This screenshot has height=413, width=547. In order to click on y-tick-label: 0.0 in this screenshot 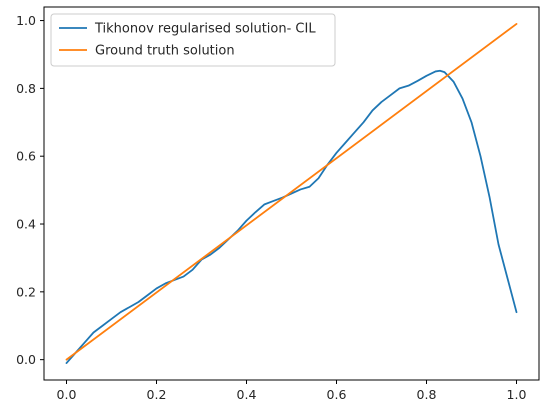, I will do `click(26, 359)`.